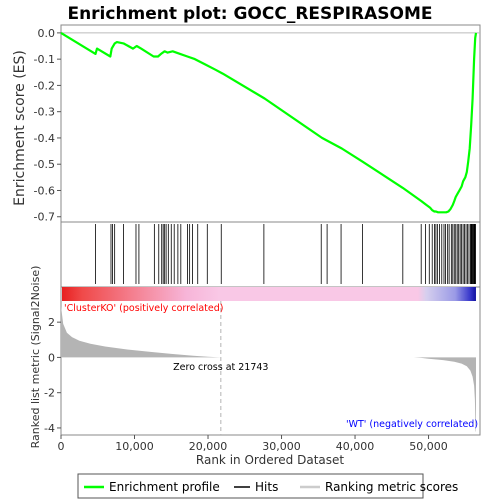  Describe the element at coordinates (269, 294) in the screenshot. I see `ranking-heat-strip` at that location.